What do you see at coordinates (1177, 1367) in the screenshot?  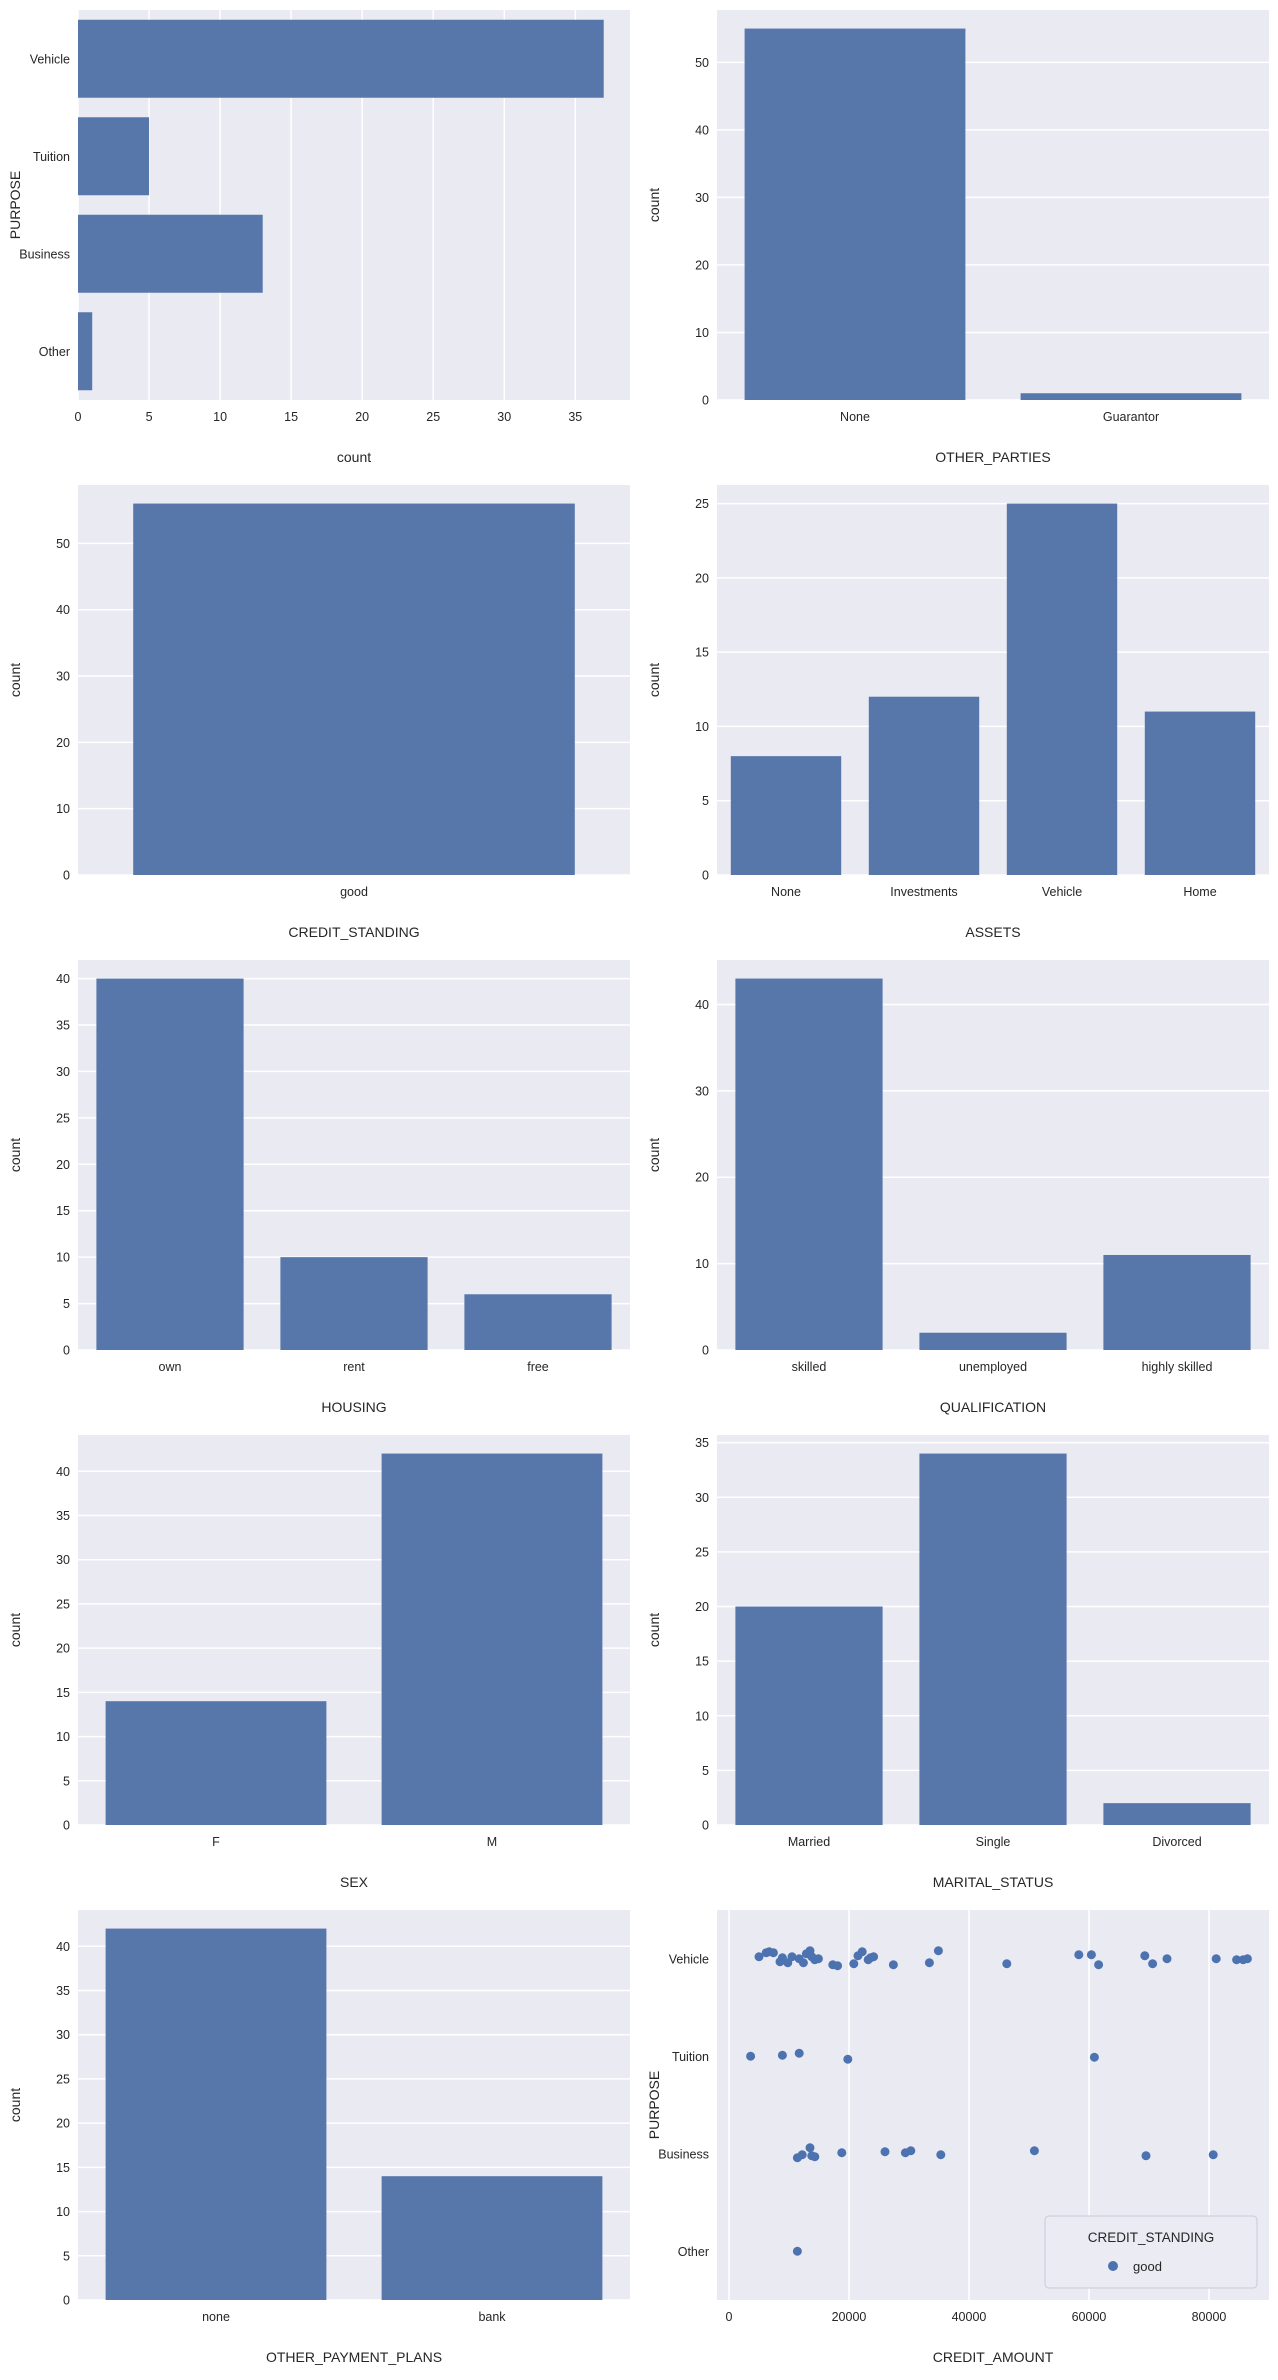 I see `x-tick-highly skilled: highly skilled` at bounding box center [1177, 1367].